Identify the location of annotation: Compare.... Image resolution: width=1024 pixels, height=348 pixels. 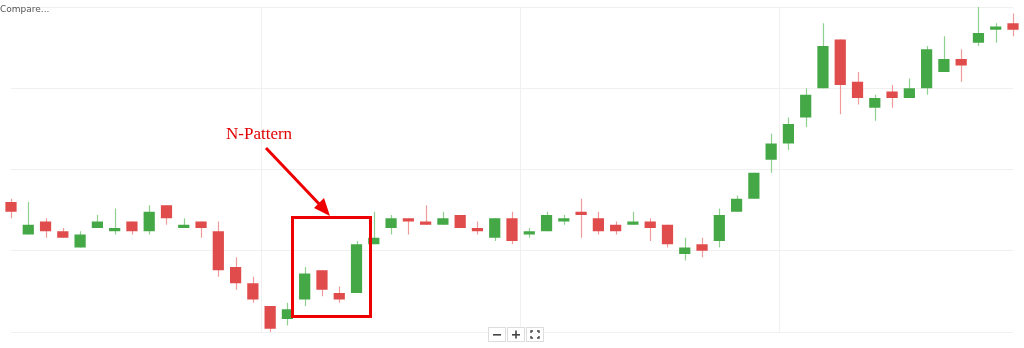
(25, 9).